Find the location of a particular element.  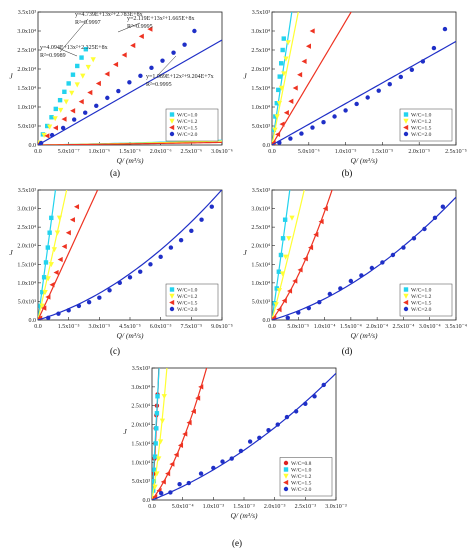

panel-label-d: (d) is located at coordinates (347, 351).